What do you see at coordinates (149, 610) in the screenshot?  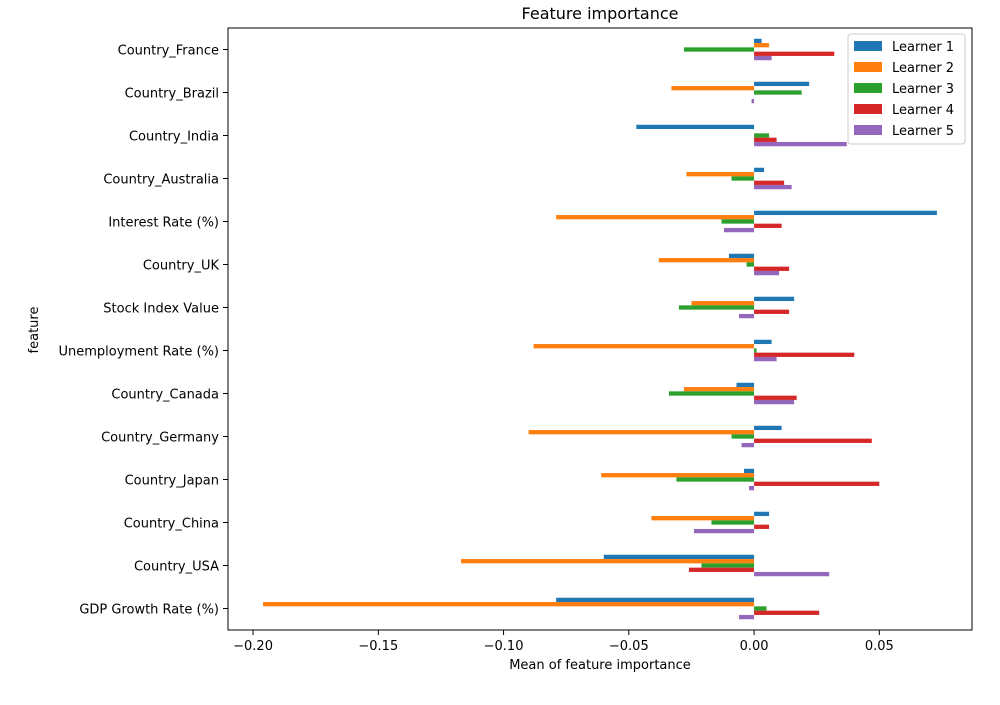 I see `y-tick-label: GDP Growth Rate (%)` at bounding box center [149, 610].